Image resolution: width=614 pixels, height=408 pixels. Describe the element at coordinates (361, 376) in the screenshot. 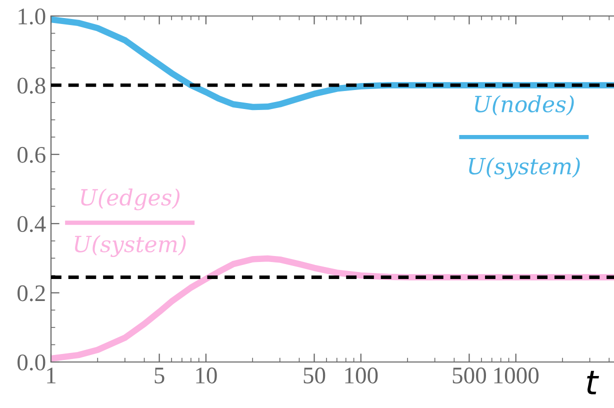

I see `x-tick-label: 100` at that location.